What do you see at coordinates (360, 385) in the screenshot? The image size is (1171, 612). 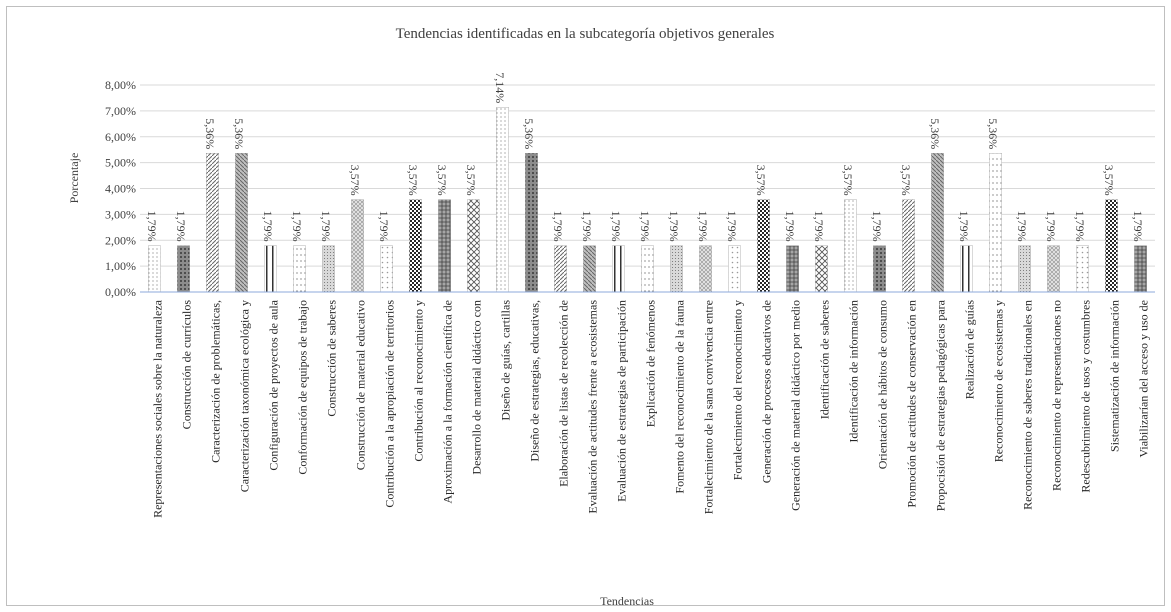 I see `category-label: Construcción de material educativo` at bounding box center [360, 385].